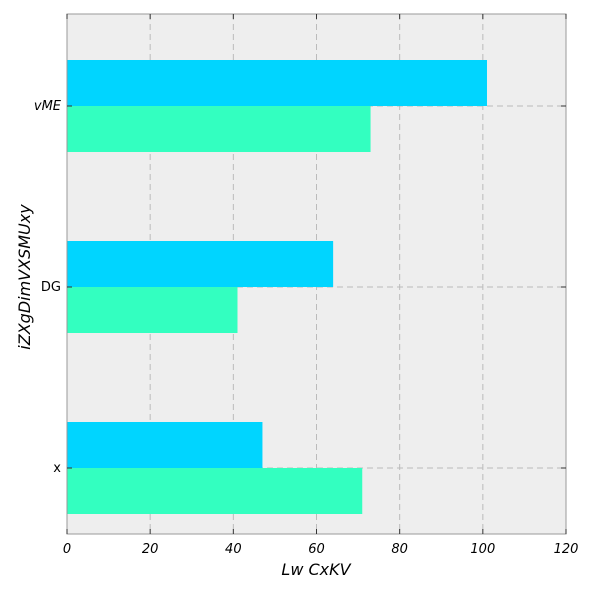 This screenshot has height=592, width=592. I want to click on x-tick-label: 100, so click(482, 549).